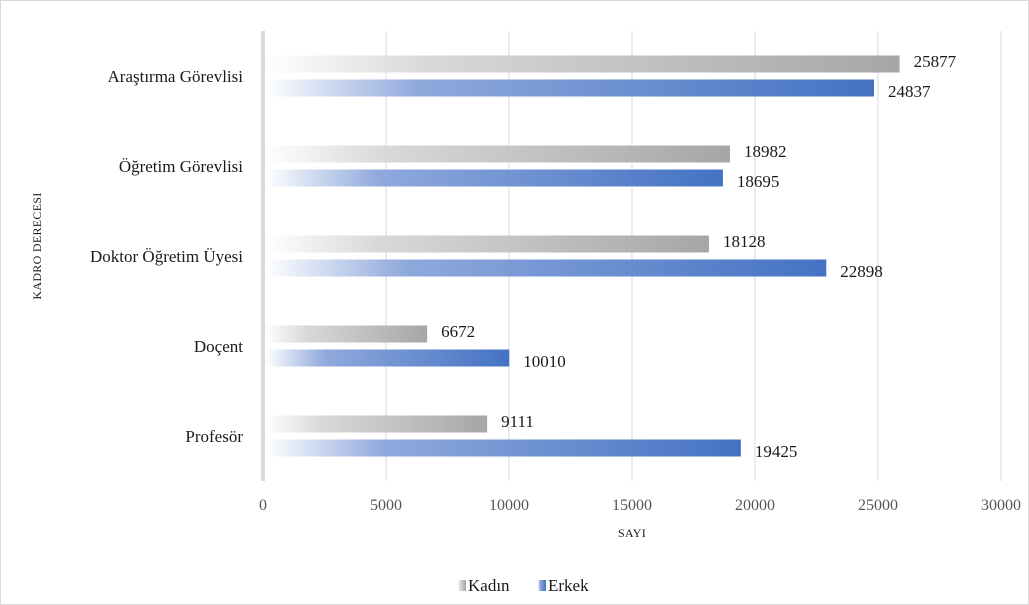 This screenshot has width=1029, height=605. I want to click on y-axis-title: KADRO DERECESI, so click(37, 245).